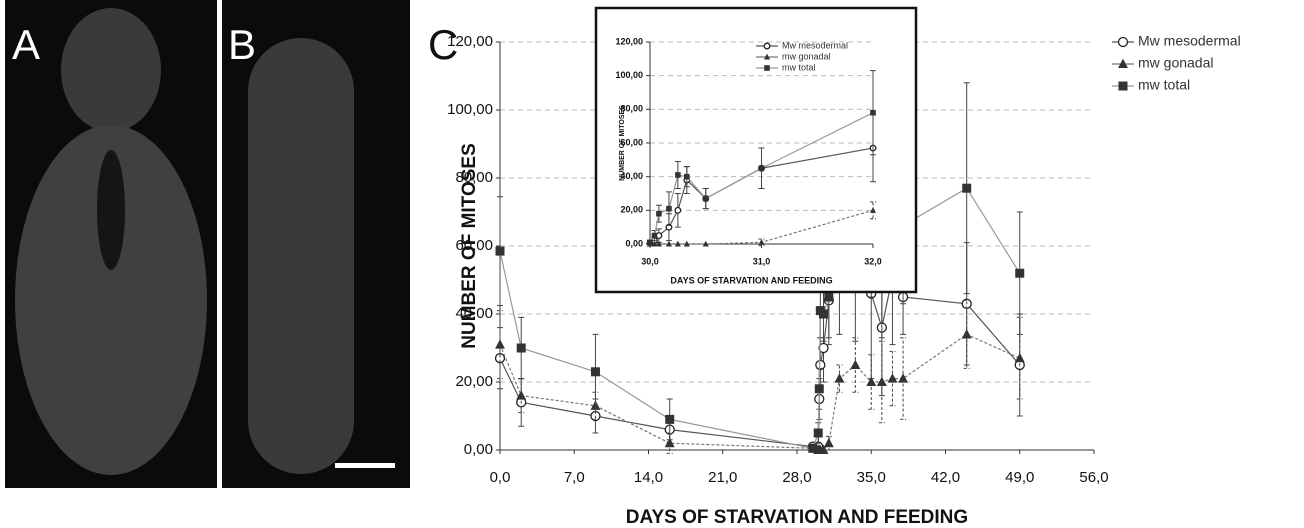 This screenshot has height=528, width=1304. What do you see at coordinates (871, 477) in the screenshot?
I see `x-tick-label: 35,0` at bounding box center [871, 477].